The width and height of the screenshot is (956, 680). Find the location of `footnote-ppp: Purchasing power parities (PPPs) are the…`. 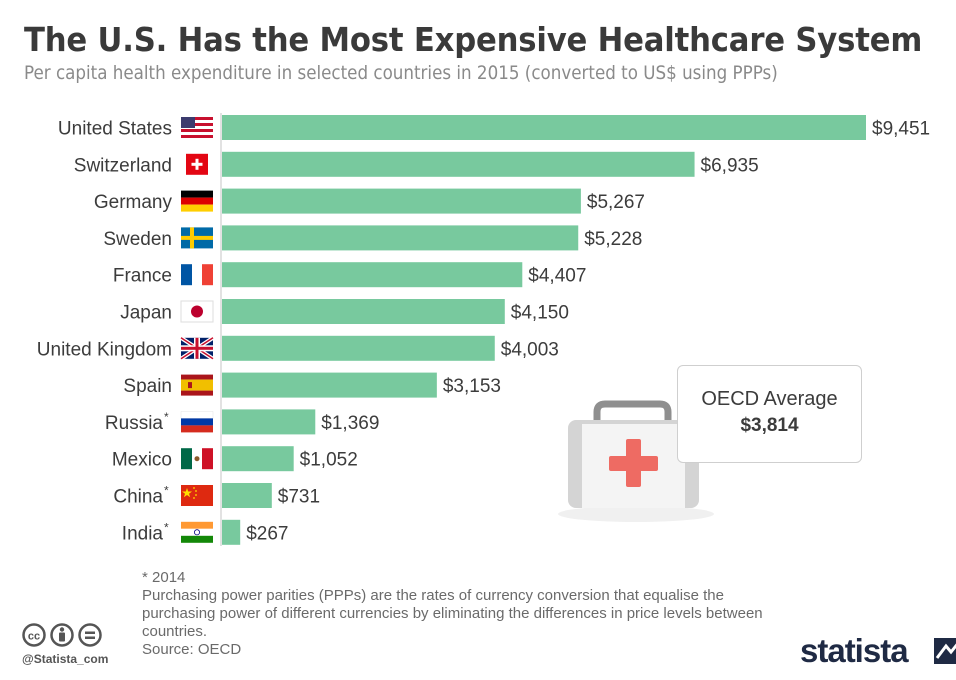

footnote-ppp: Purchasing power parities (PPPs) are the… is located at coordinates (452, 613).